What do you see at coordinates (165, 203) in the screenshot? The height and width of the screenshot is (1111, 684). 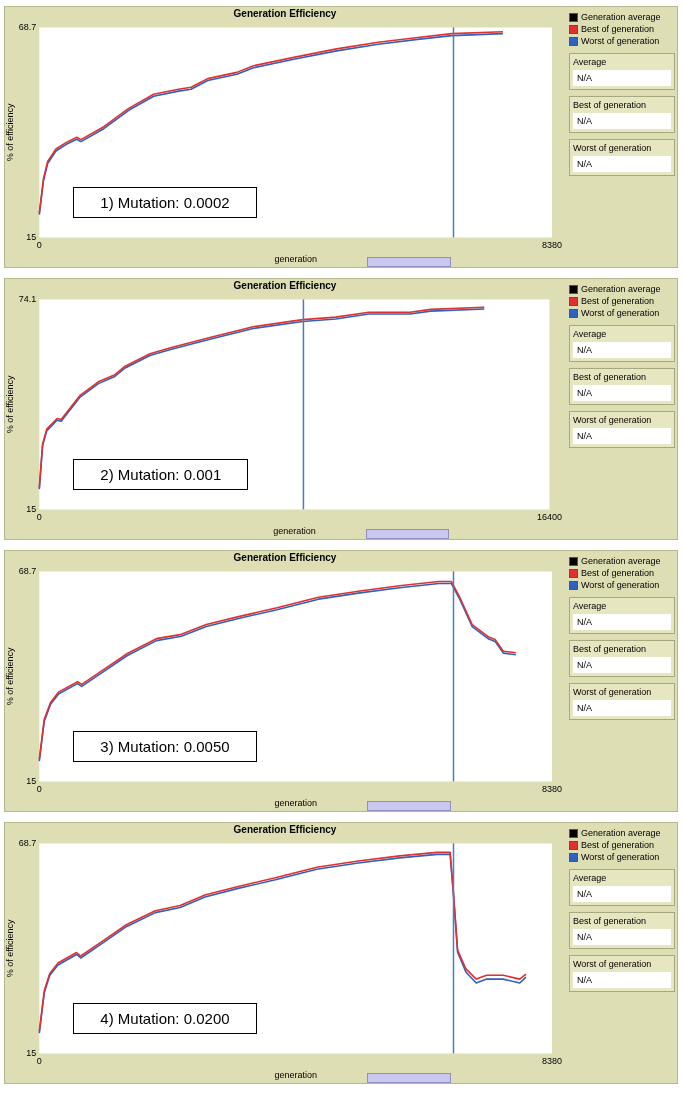 I see `annotation: 1) Mutation: 0.0002` at bounding box center [165, 203].